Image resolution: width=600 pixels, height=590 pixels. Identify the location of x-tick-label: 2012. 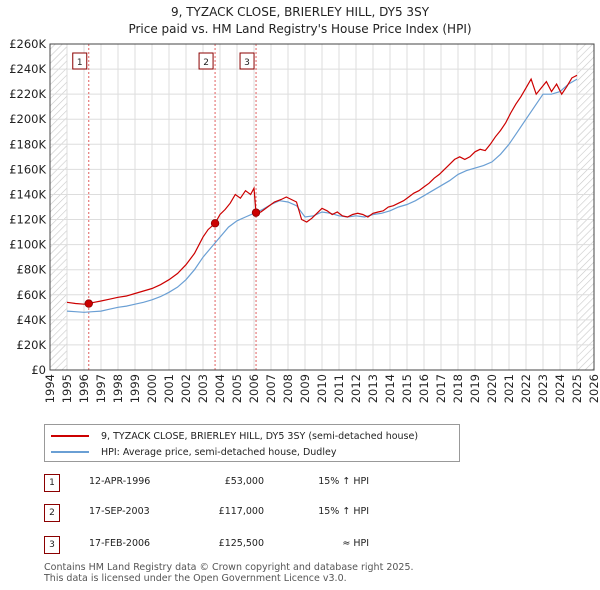
(356, 388).